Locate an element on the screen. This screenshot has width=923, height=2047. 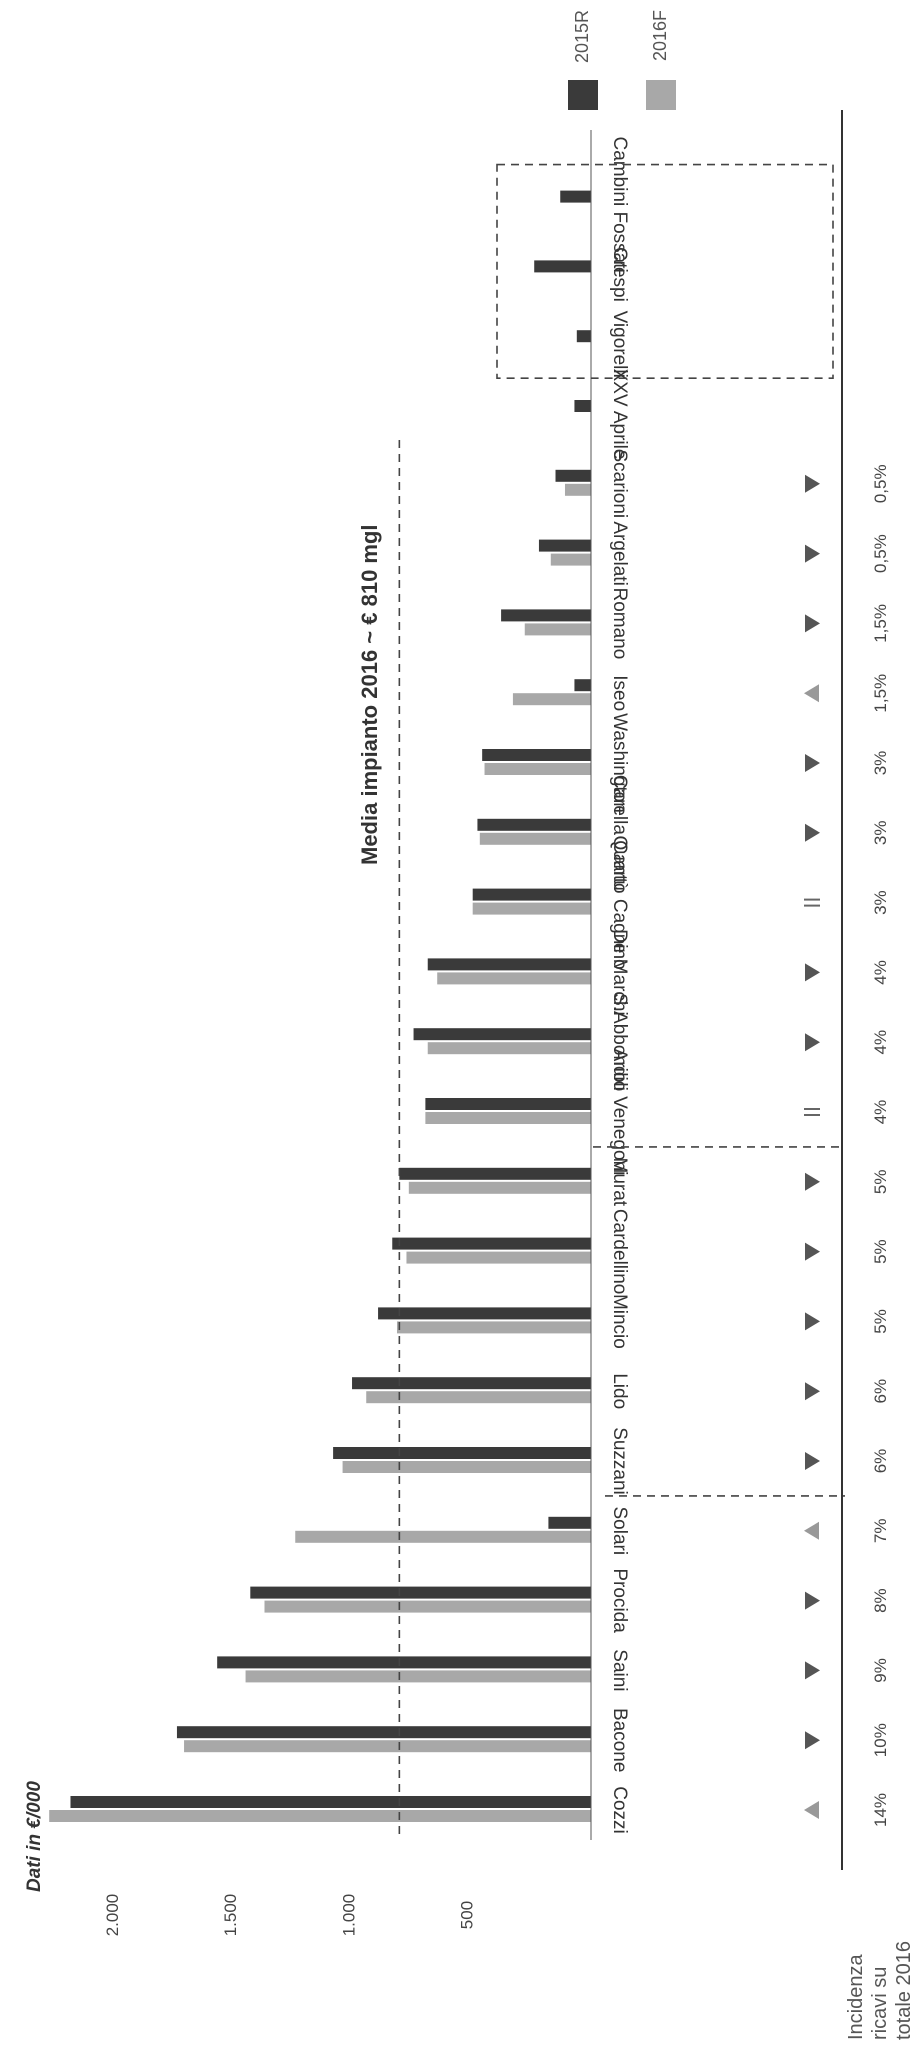
value-tick-label: 1.000 is located at coordinates (348, 1915).